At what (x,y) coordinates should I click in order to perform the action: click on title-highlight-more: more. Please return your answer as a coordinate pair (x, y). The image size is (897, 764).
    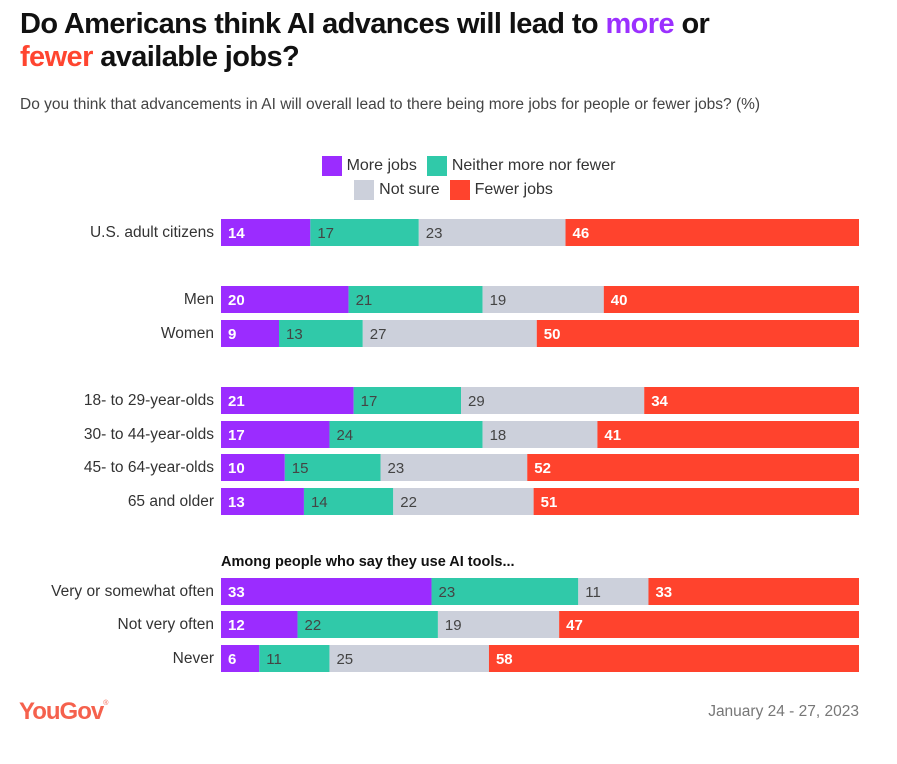
    Looking at the image, I should click on (639, 24).